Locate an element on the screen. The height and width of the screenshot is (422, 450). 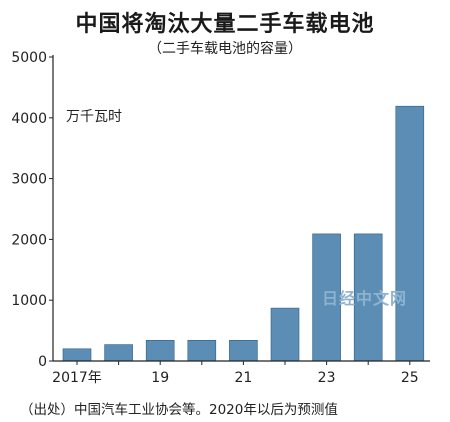
x-tick-label: 23 is located at coordinates (327, 378).